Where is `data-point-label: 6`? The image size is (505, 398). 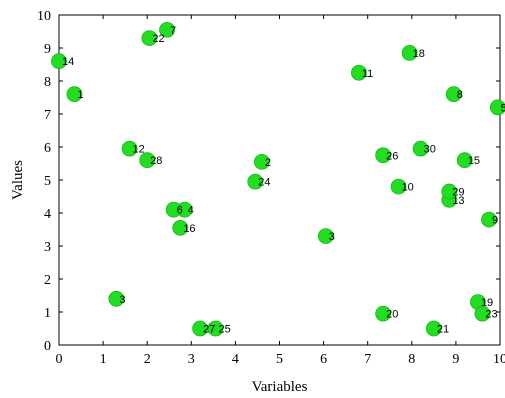 data-point-label: 6 is located at coordinates (180, 211).